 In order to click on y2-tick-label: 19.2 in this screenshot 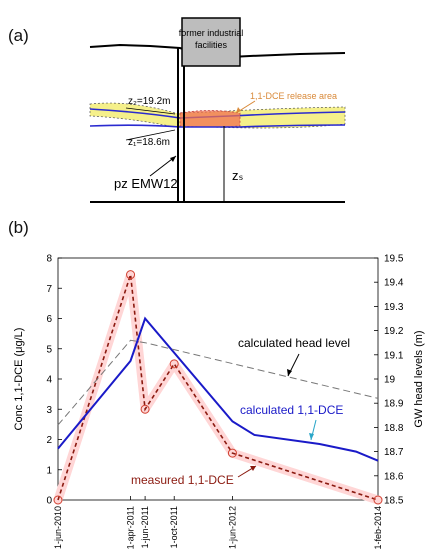, I will do `click(394, 331)`.